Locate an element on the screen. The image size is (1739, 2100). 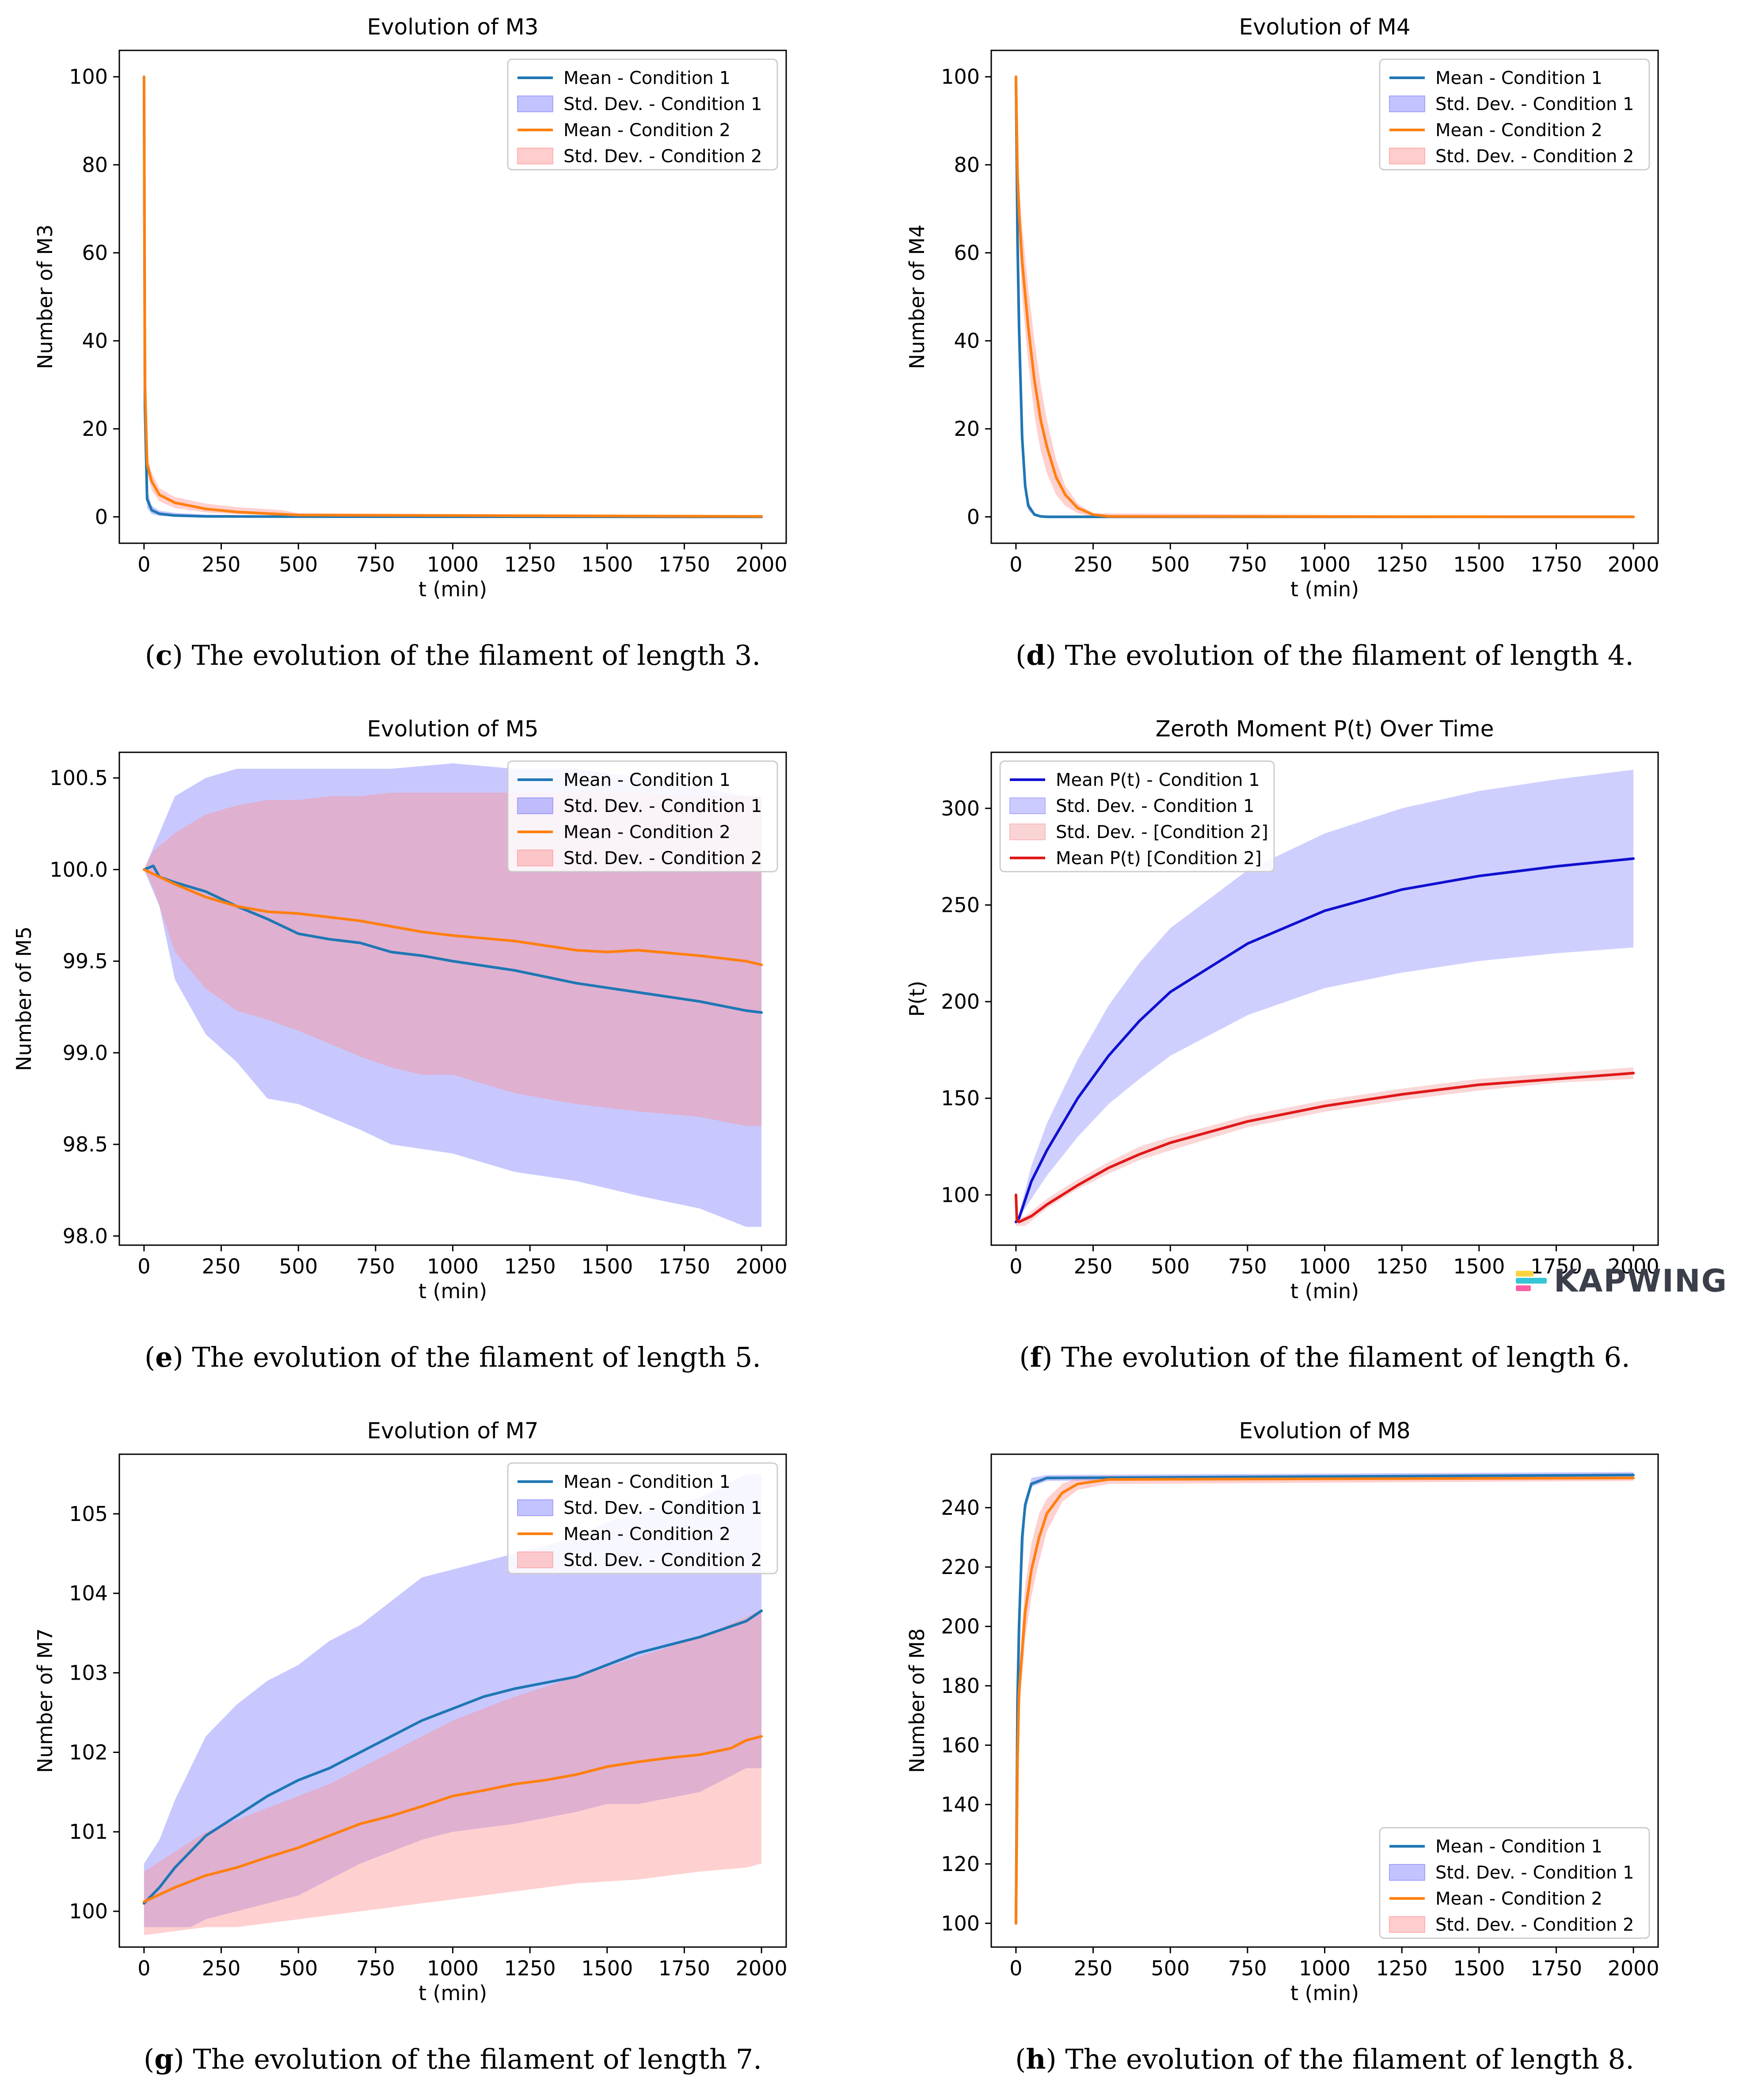
y-tick-label: 99.5 is located at coordinates (85, 961).